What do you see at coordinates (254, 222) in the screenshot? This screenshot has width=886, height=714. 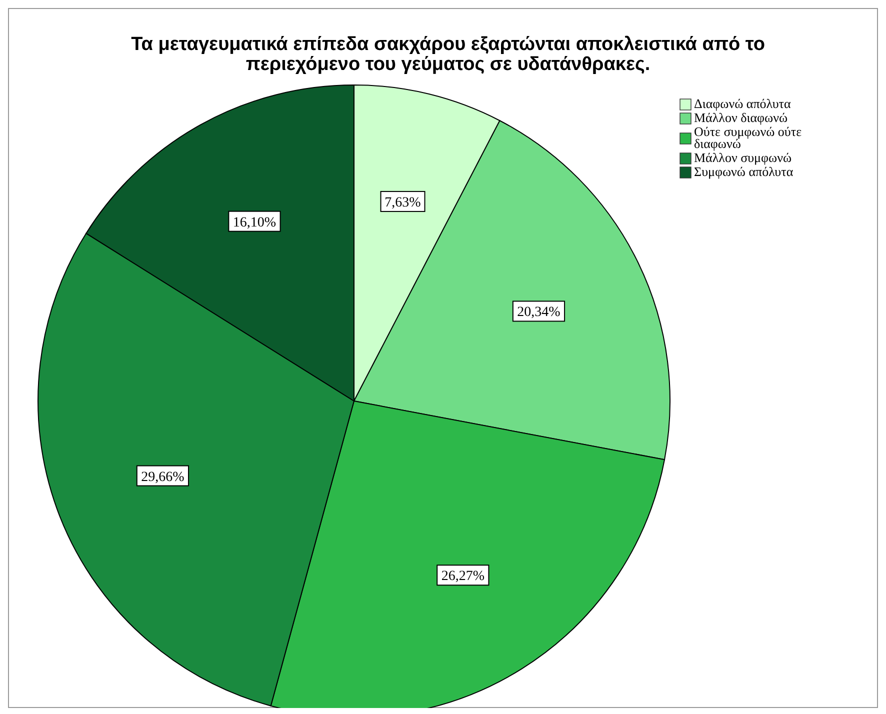 I see `data-label: 16,10%` at bounding box center [254, 222].